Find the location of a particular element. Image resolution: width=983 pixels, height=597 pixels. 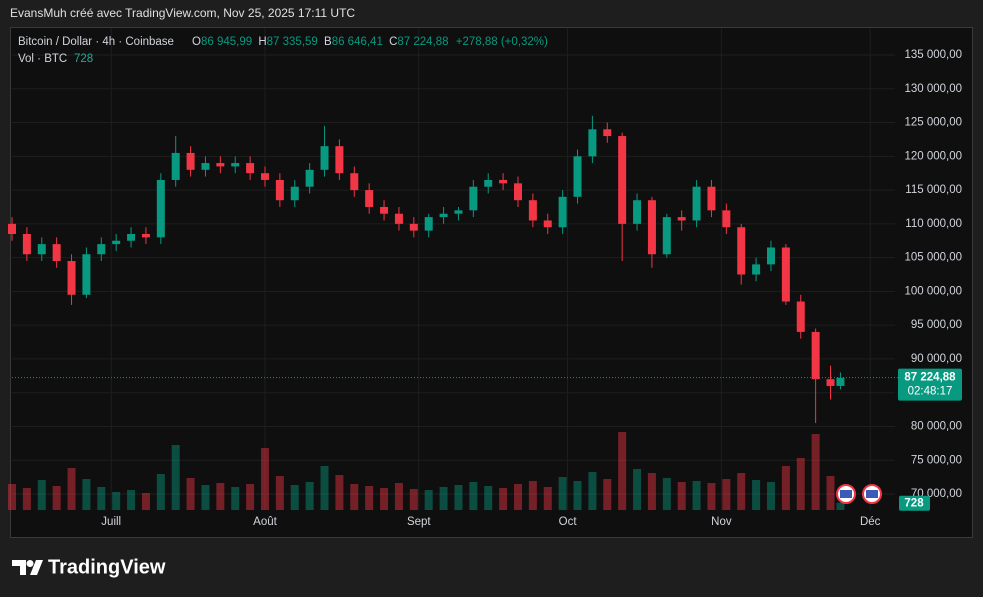

legend-value: 86 646,41 is located at coordinates (357, 42).